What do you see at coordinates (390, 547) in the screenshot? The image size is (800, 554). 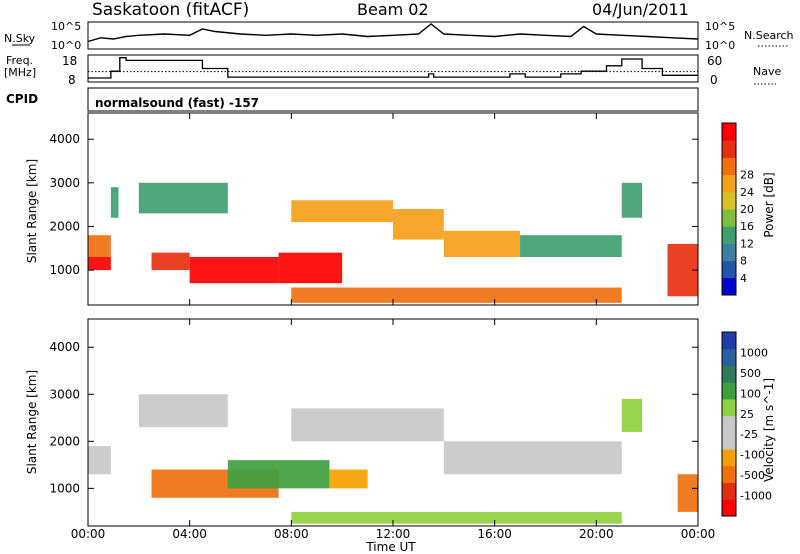 I see `x-axis-label: Time UT` at bounding box center [390, 547].